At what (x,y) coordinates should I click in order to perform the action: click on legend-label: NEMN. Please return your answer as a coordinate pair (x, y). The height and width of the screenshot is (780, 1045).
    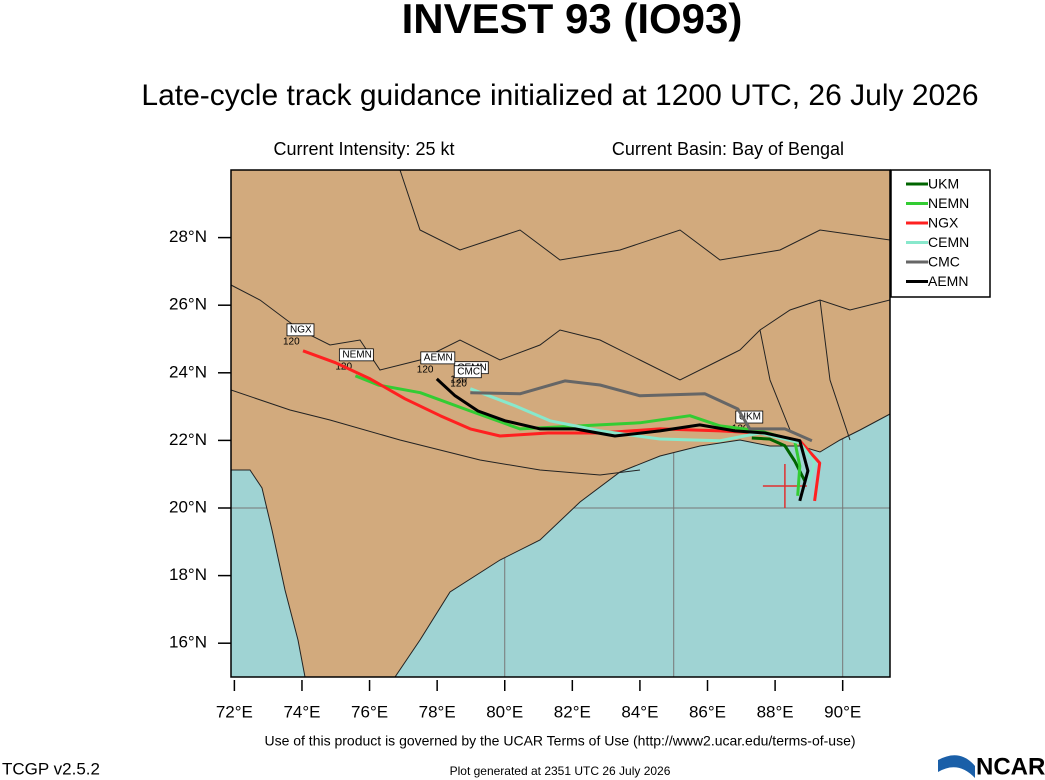
    Looking at the image, I should click on (948, 203).